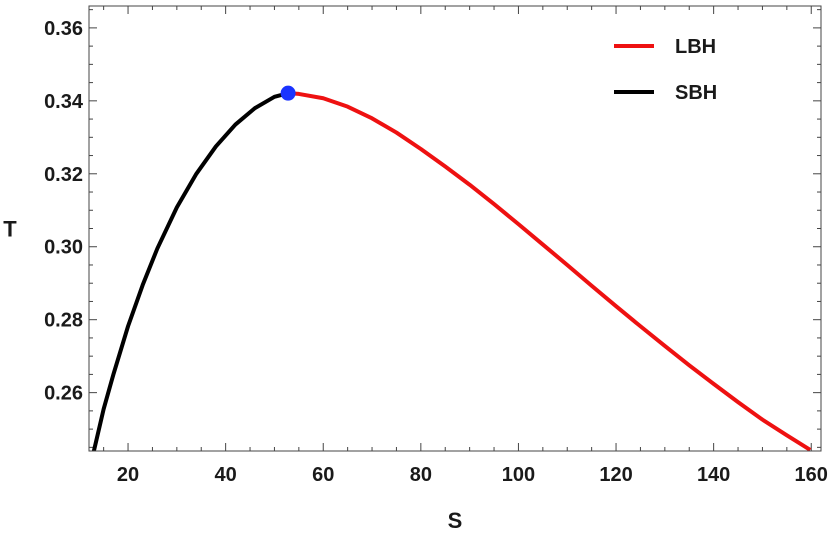 The image size is (830, 540). I want to click on x-tick-label: 160, so click(811, 475).